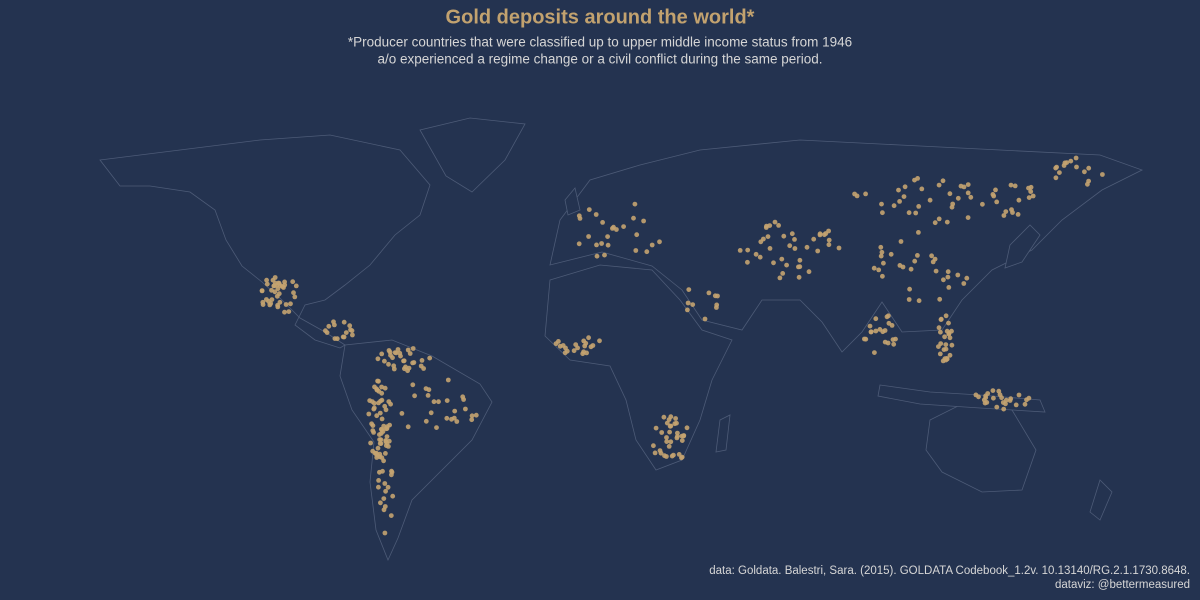  I want to click on new-zealand, so click(1101, 500).